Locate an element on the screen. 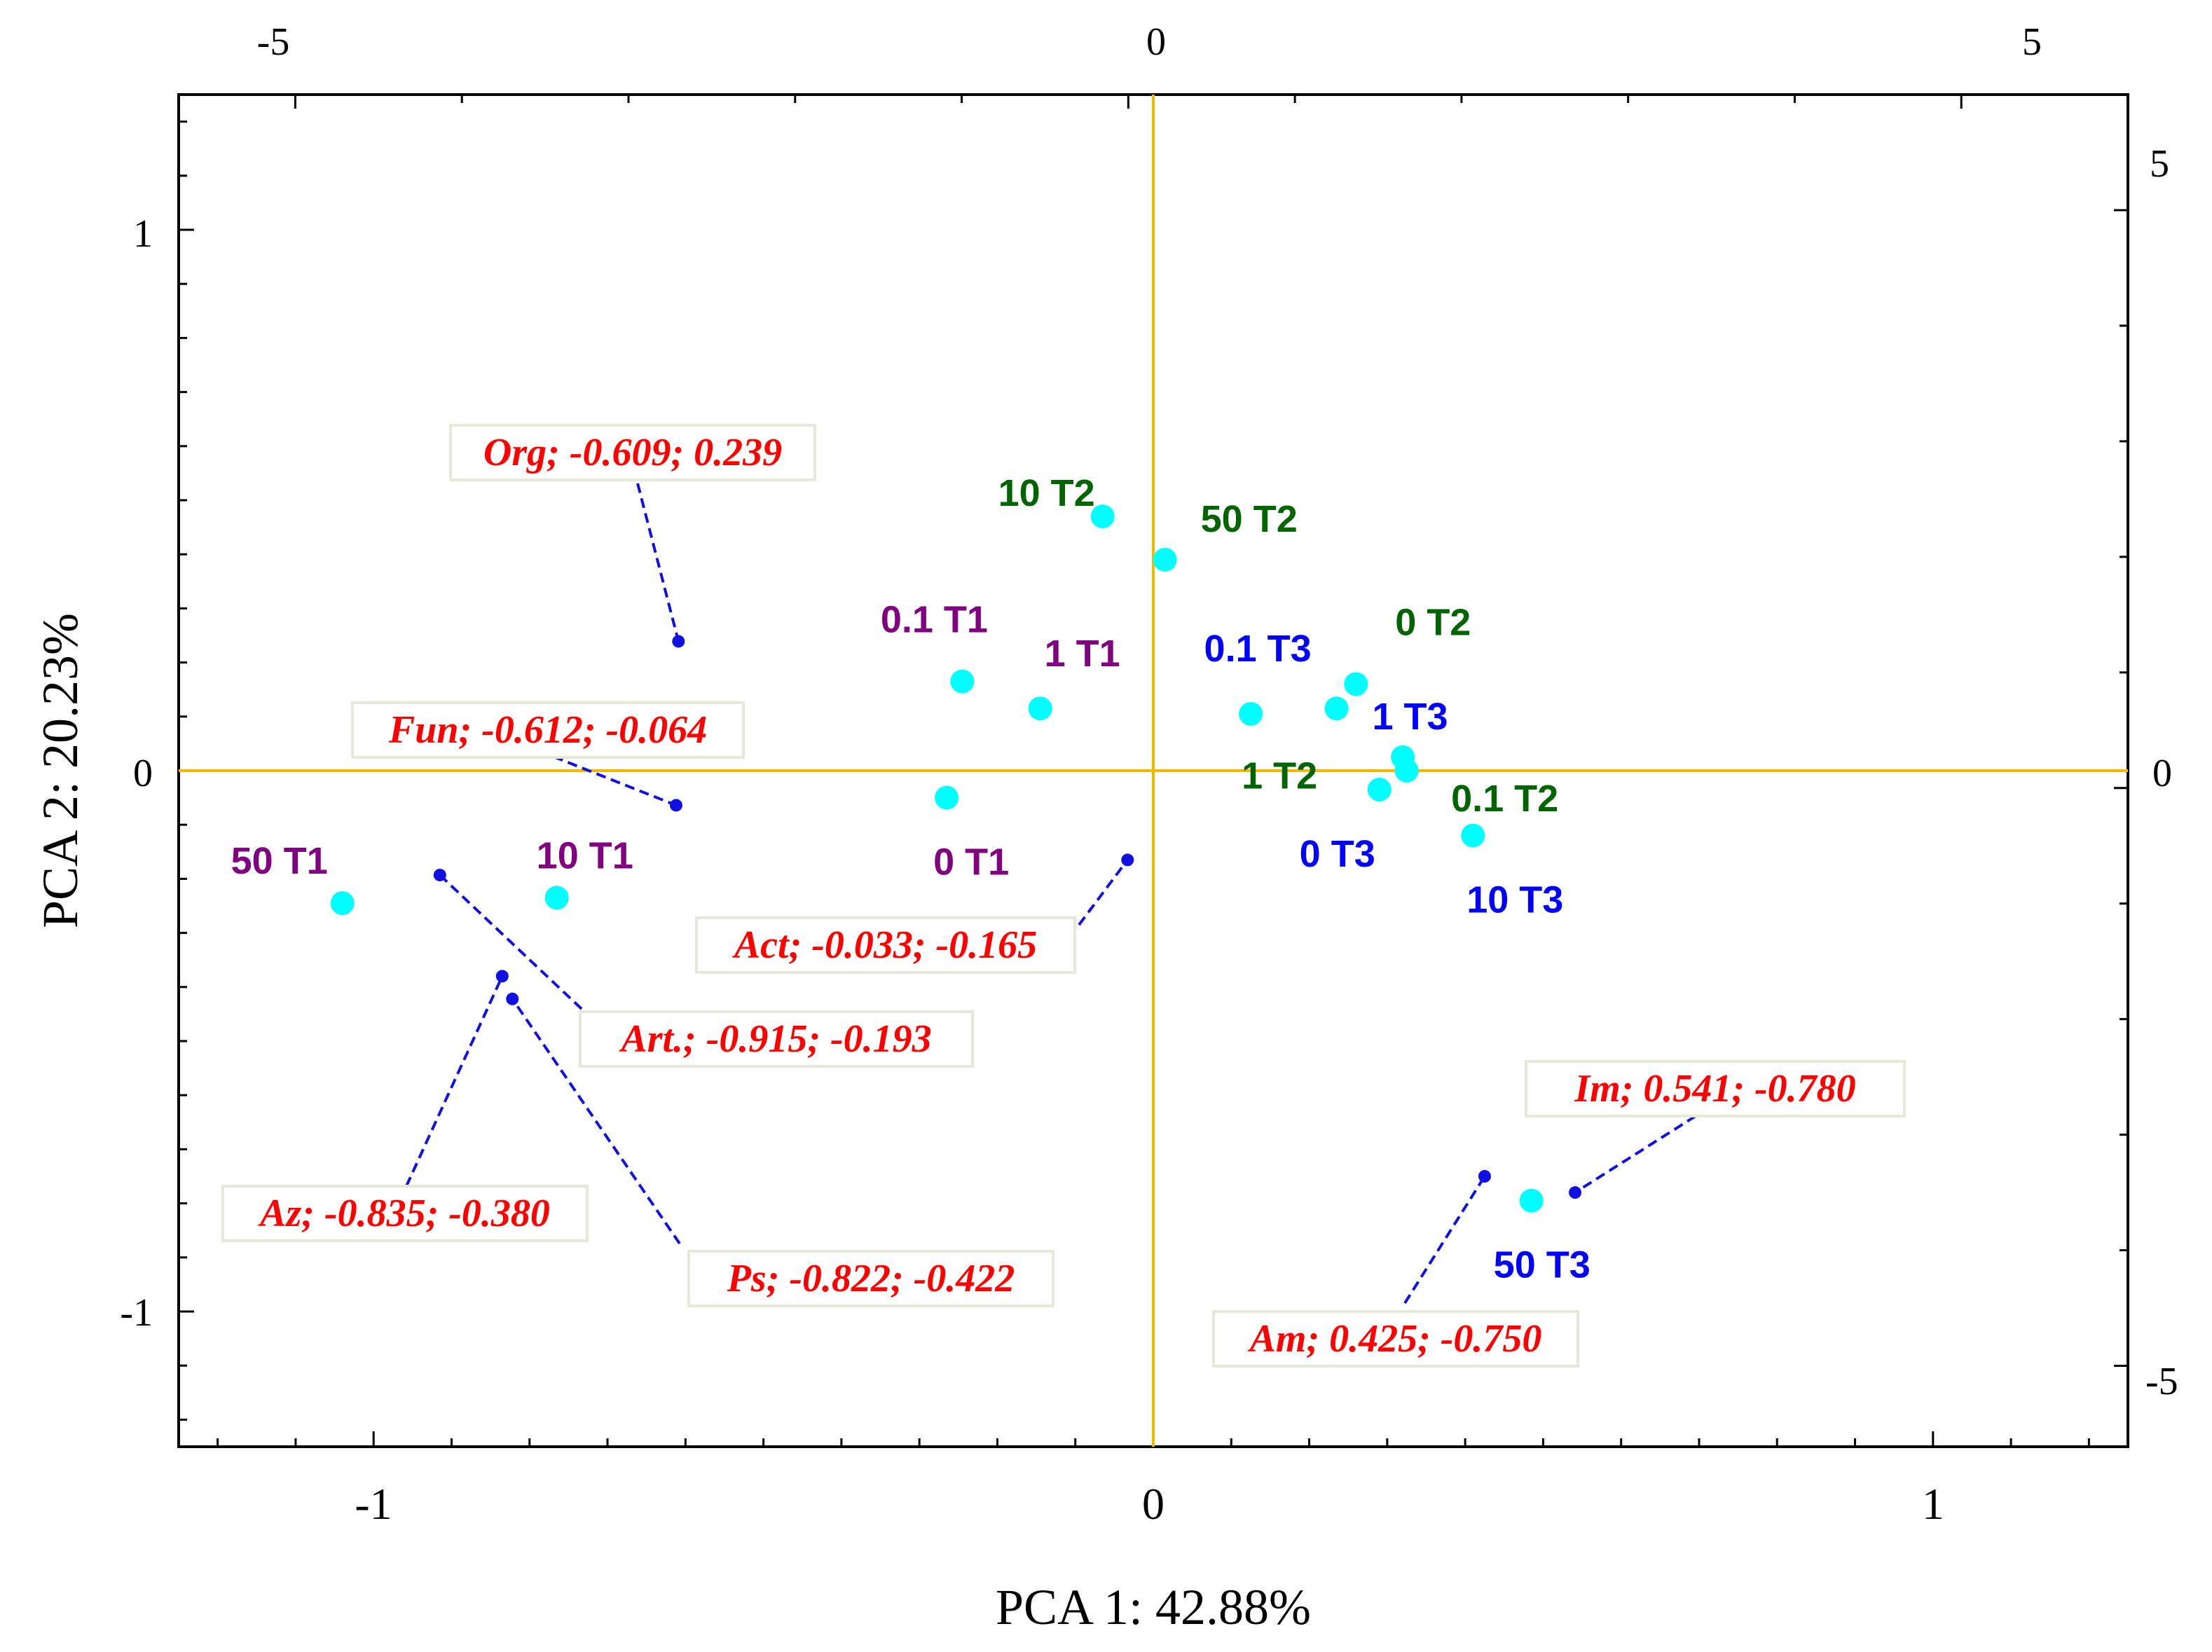 The width and height of the screenshot is (2212, 1652). sample-label: 1 T1 is located at coordinates (1082, 654).